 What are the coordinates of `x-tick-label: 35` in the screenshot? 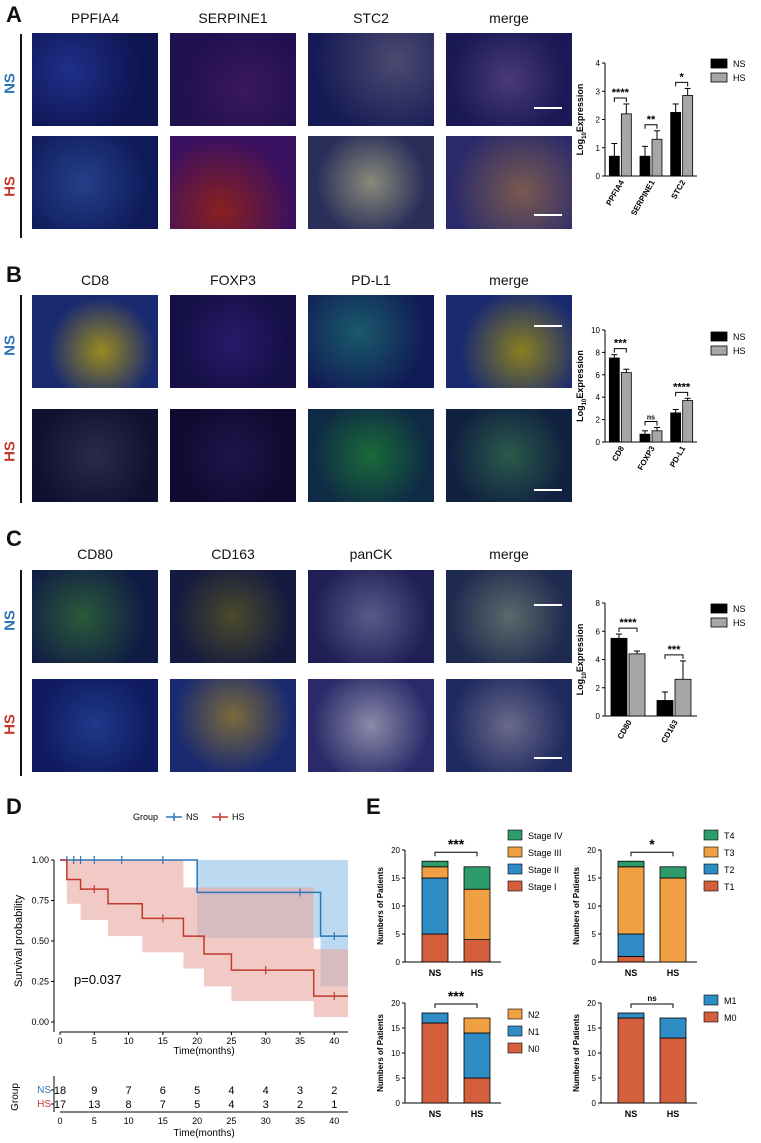 It's located at (300, 1041).